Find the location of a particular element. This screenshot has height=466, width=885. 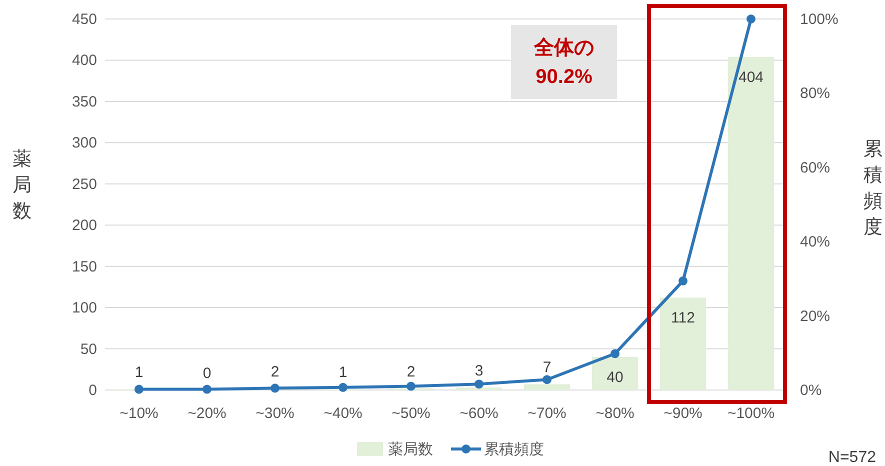

y2-axis-title: 累積頻度 is located at coordinates (873, 188).